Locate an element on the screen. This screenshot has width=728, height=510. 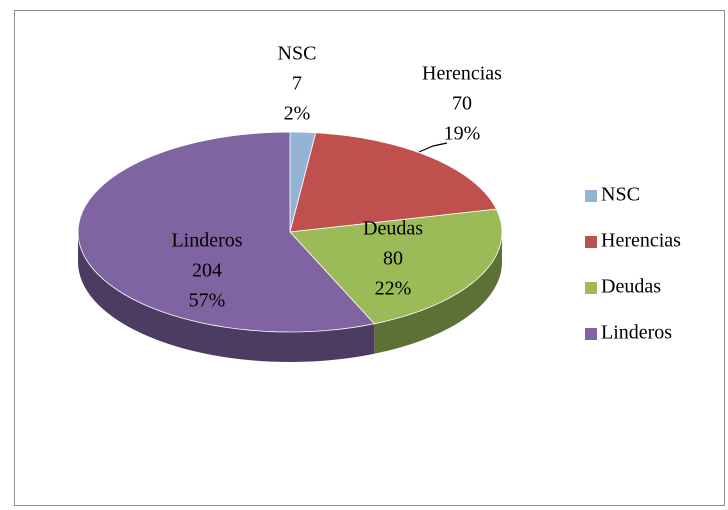
data-label-name: Deudas is located at coordinates (393, 229).